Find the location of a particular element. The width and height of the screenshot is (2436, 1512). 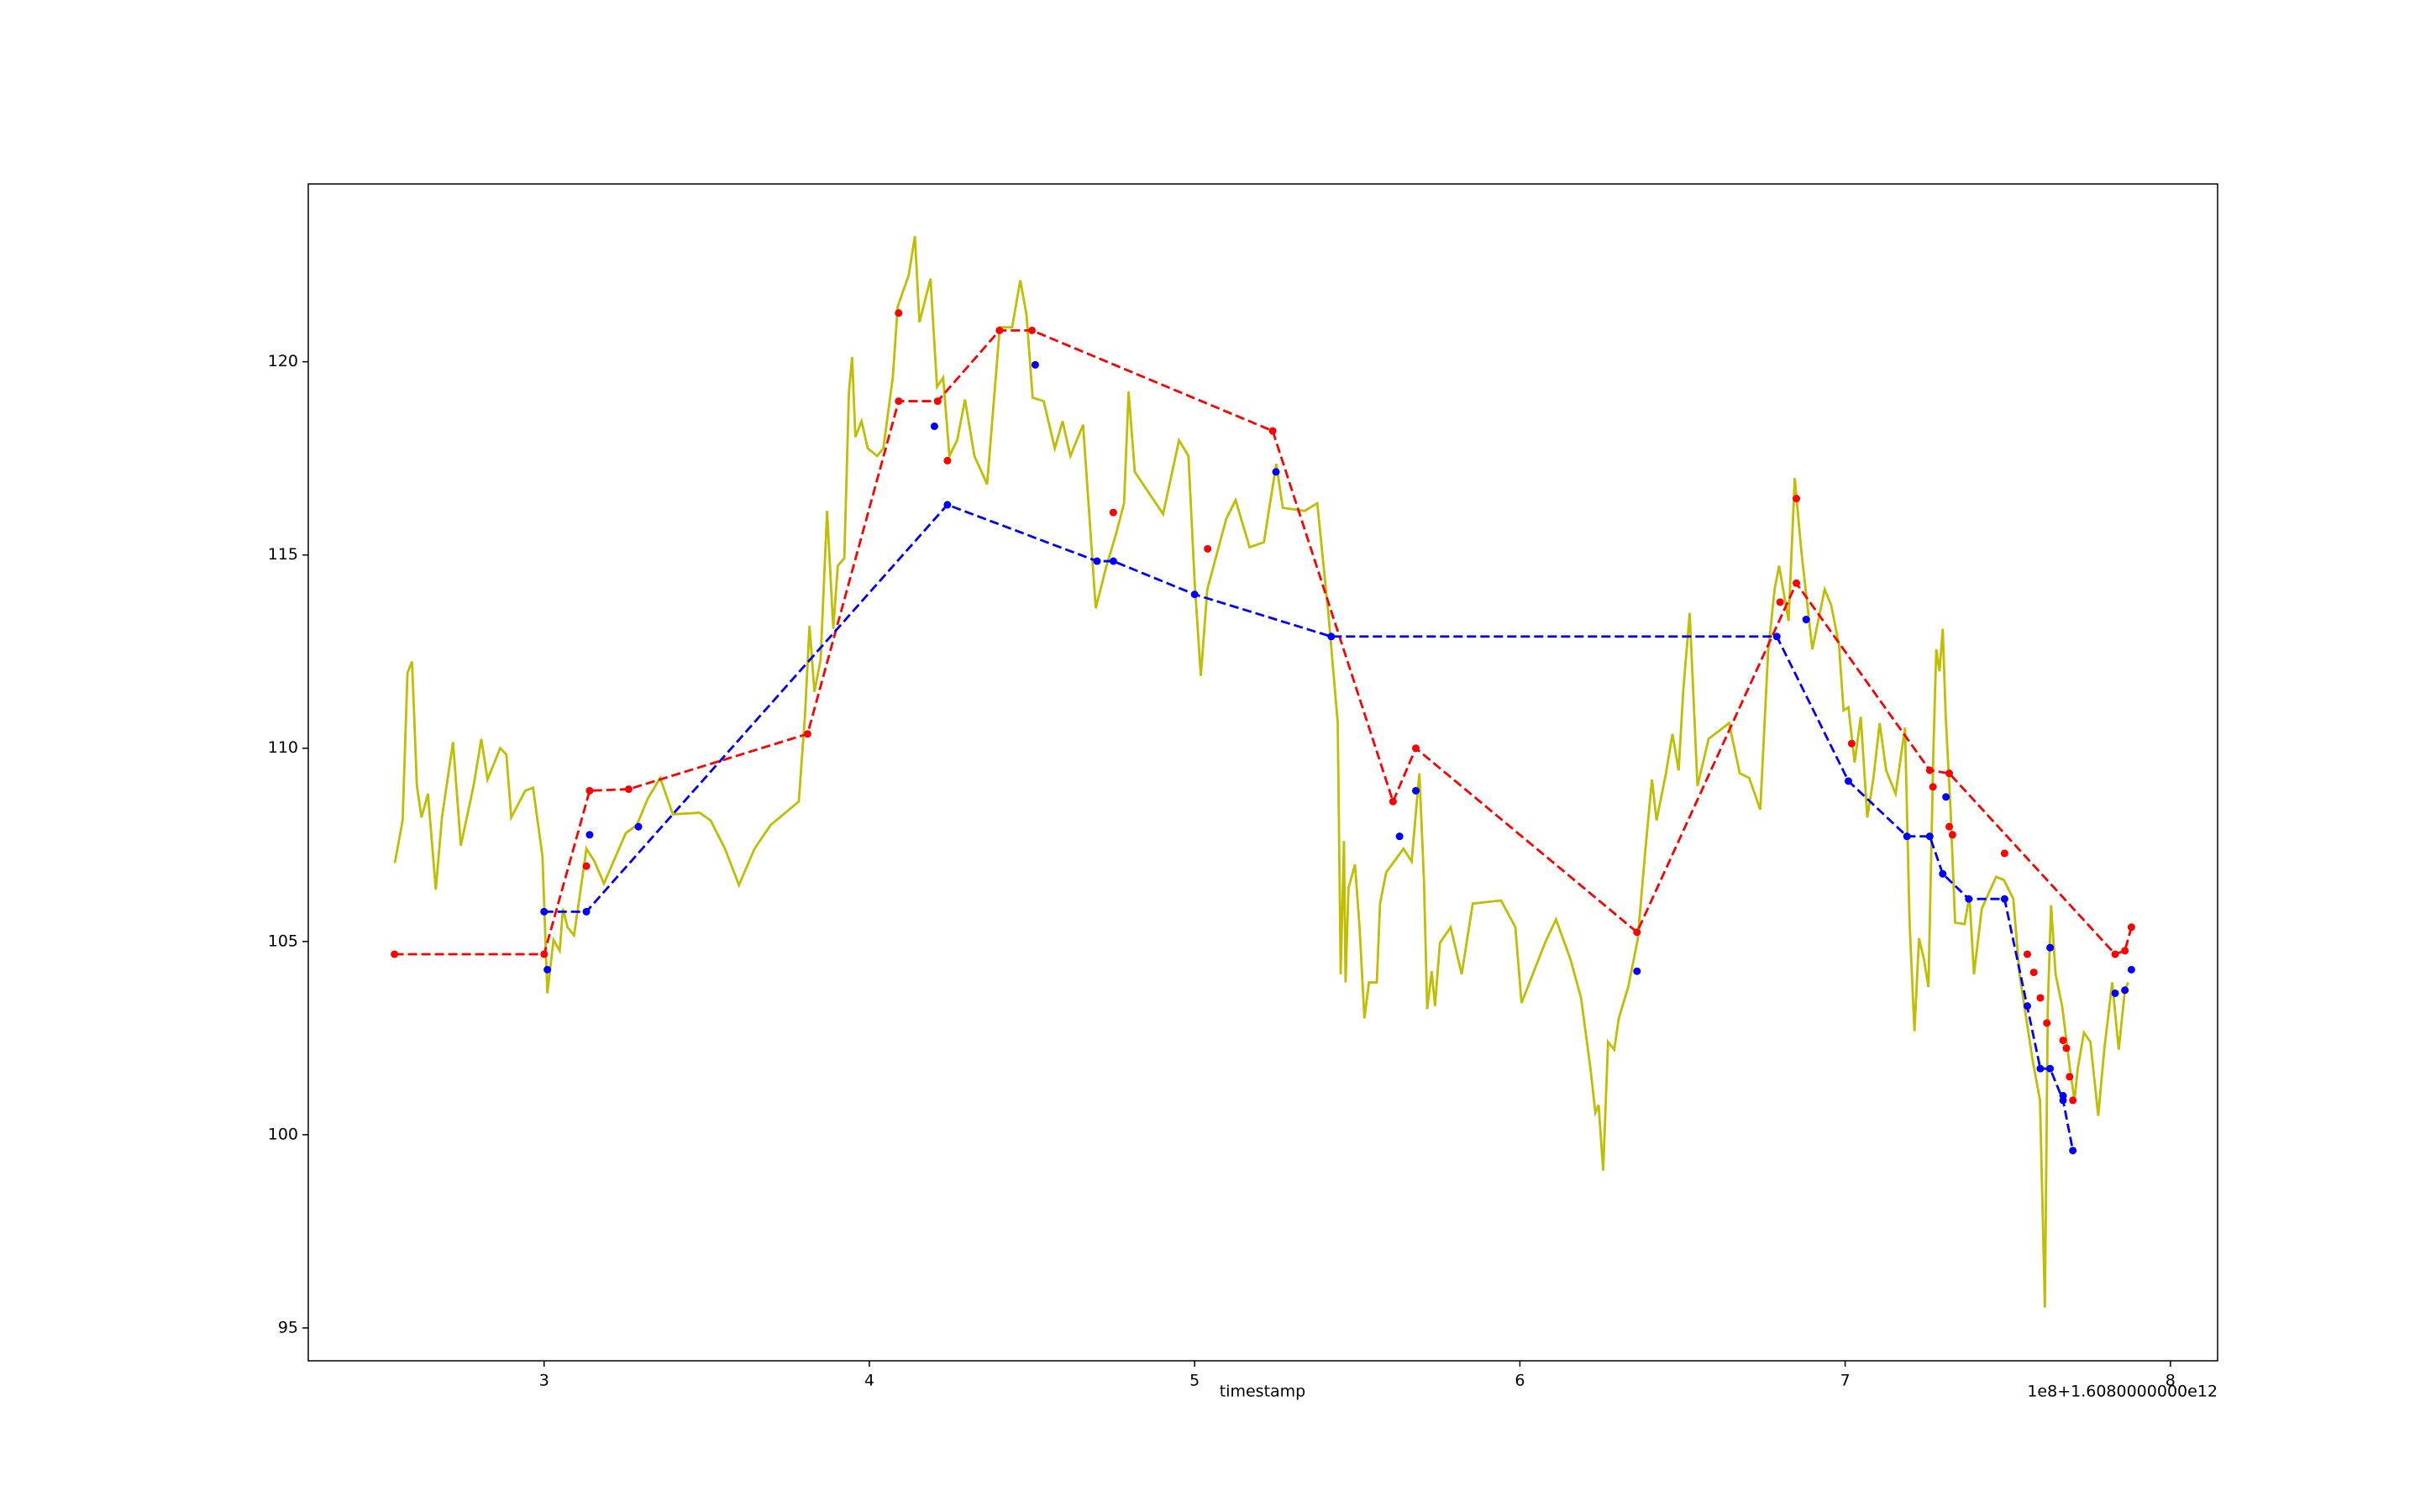

y-tick-label: 105 is located at coordinates (283, 941).